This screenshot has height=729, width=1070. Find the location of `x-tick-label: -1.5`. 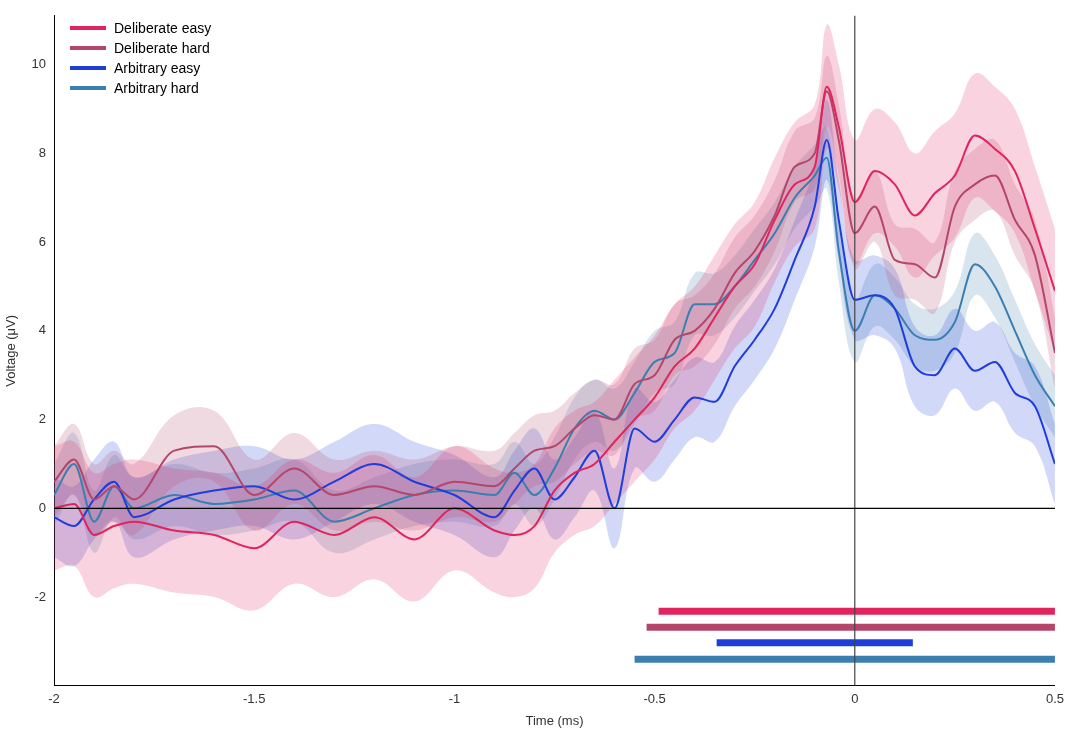

x-tick-label: -1.5 is located at coordinates (254, 699).